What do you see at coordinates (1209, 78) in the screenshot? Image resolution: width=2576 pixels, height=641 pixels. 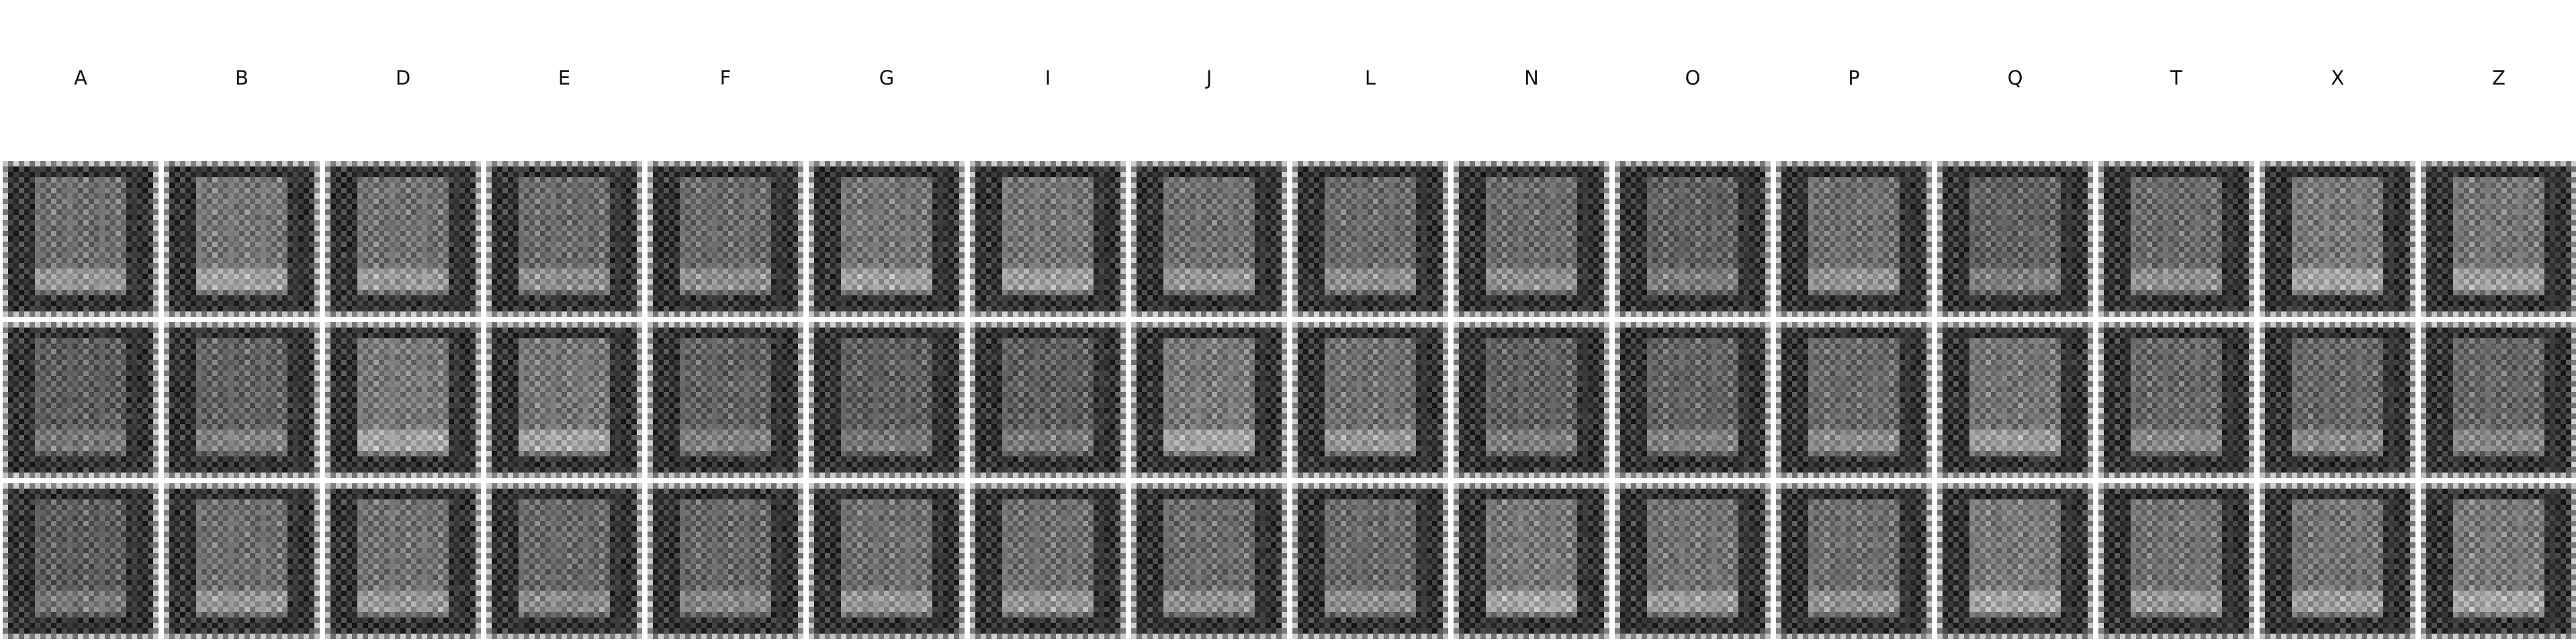 I see `column-label-j: J` at bounding box center [1209, 78].